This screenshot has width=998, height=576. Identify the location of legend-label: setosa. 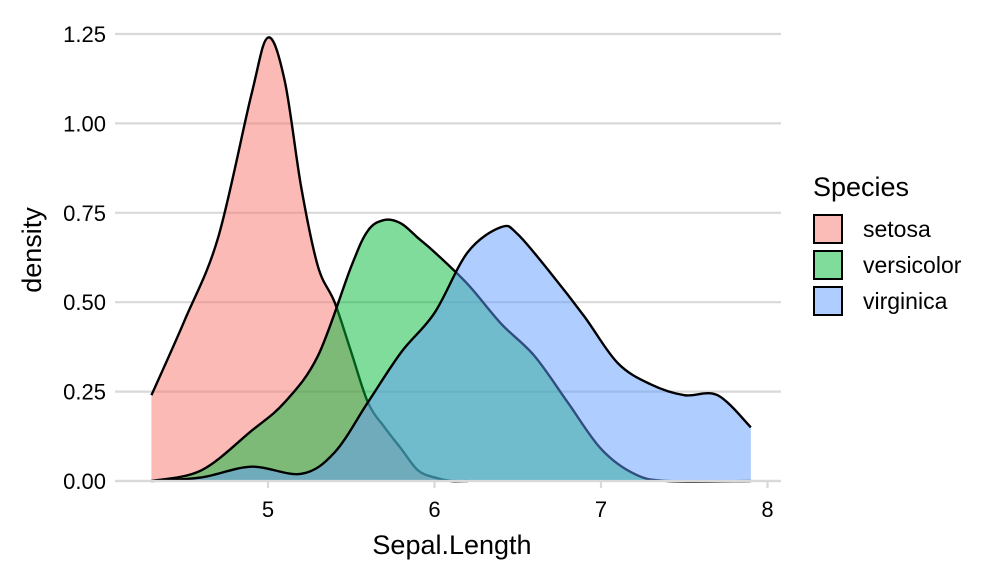
(897, 228).